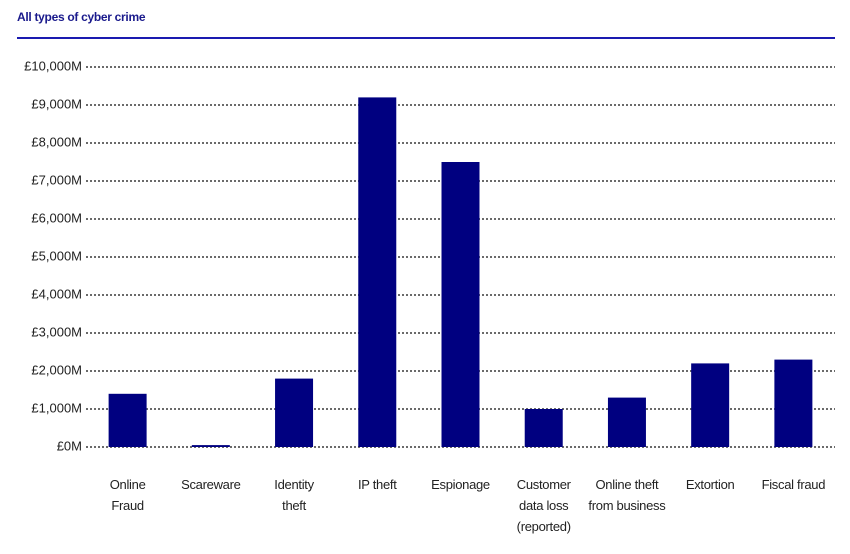  Describe the element at coordinates (56, 255) in the screenshot. I see `y-tick-label: £5,000M` at that location.